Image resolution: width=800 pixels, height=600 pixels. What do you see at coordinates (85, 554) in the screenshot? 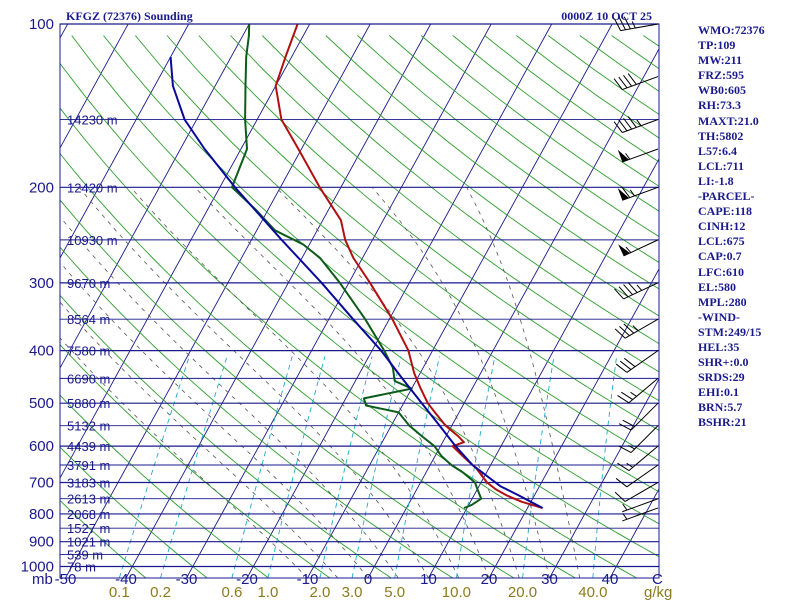
I see `height-label: 539 m` at bounding box center [85, 554].